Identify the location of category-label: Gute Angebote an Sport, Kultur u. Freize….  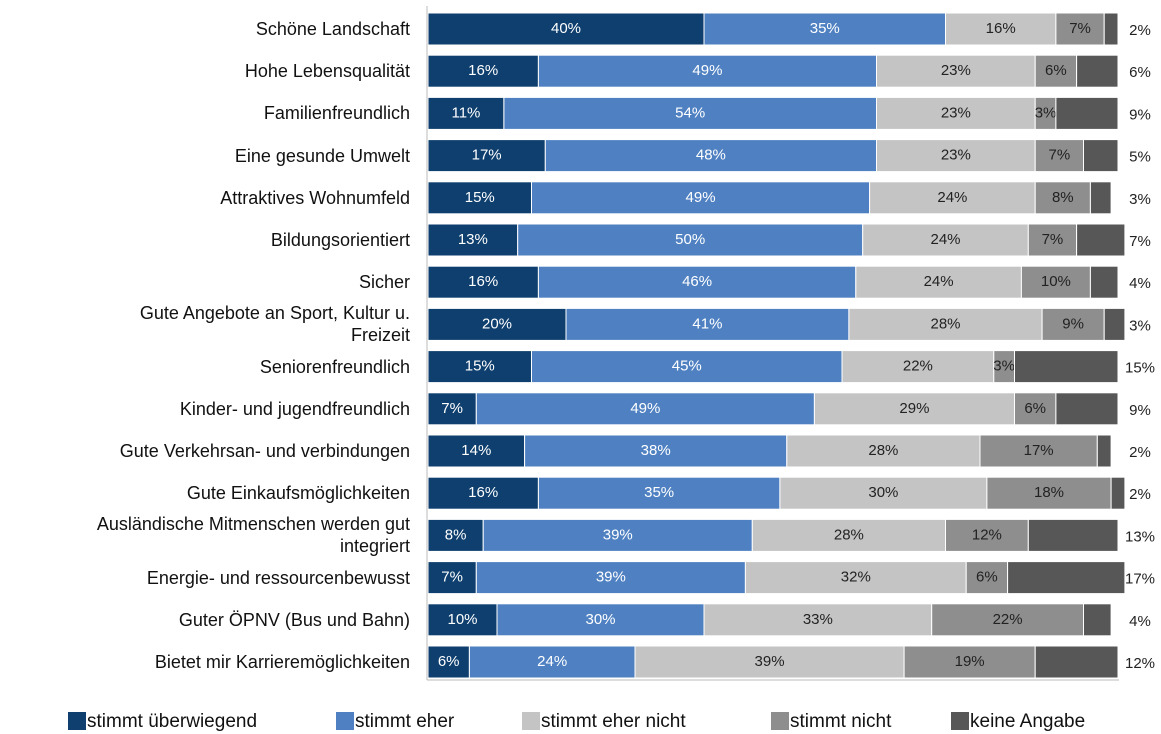
(274, 324).